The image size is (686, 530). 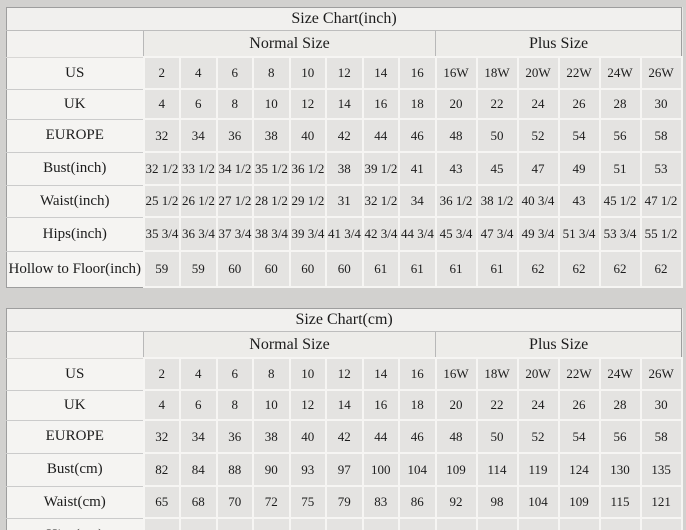 What do you see at coordinates (620, 374) in the screenshot?
I see `value-cell: 24W` at bounding box center [620, 374].